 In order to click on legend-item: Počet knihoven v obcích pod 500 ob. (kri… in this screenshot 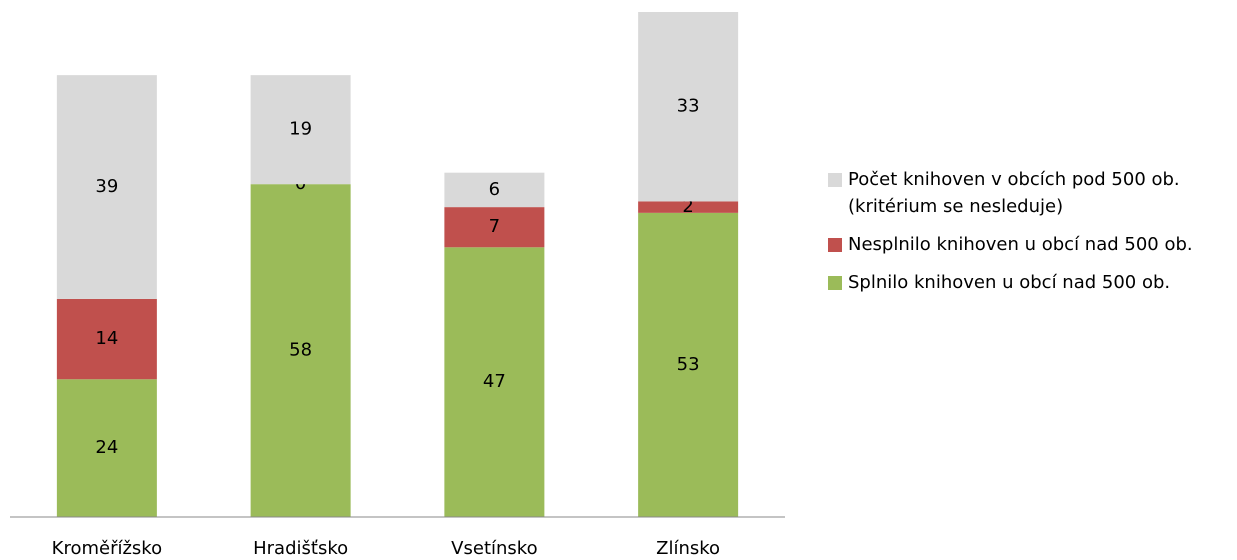, I will do `click(1030, 193)`.